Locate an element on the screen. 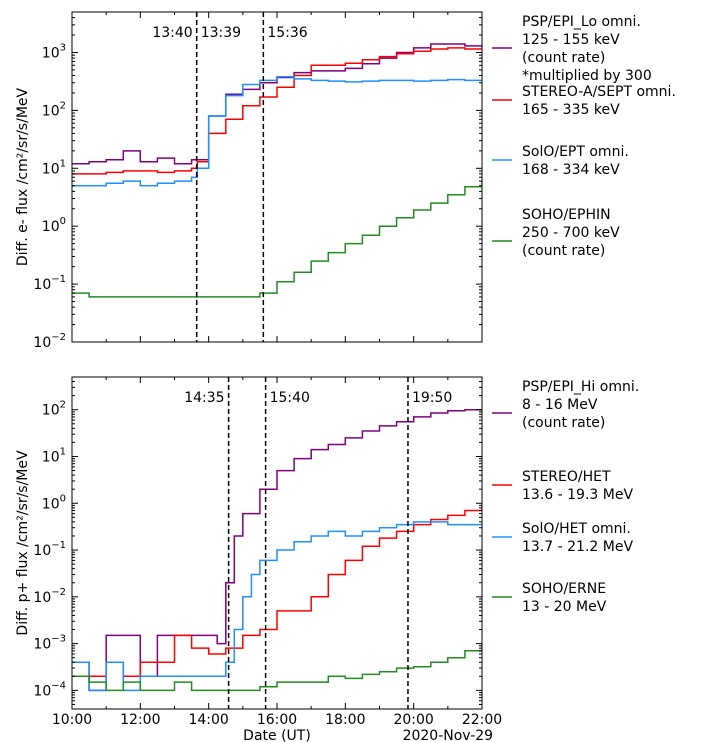  bottom-xtick-label-1: 12:00 is located at coordinates (140, 720).